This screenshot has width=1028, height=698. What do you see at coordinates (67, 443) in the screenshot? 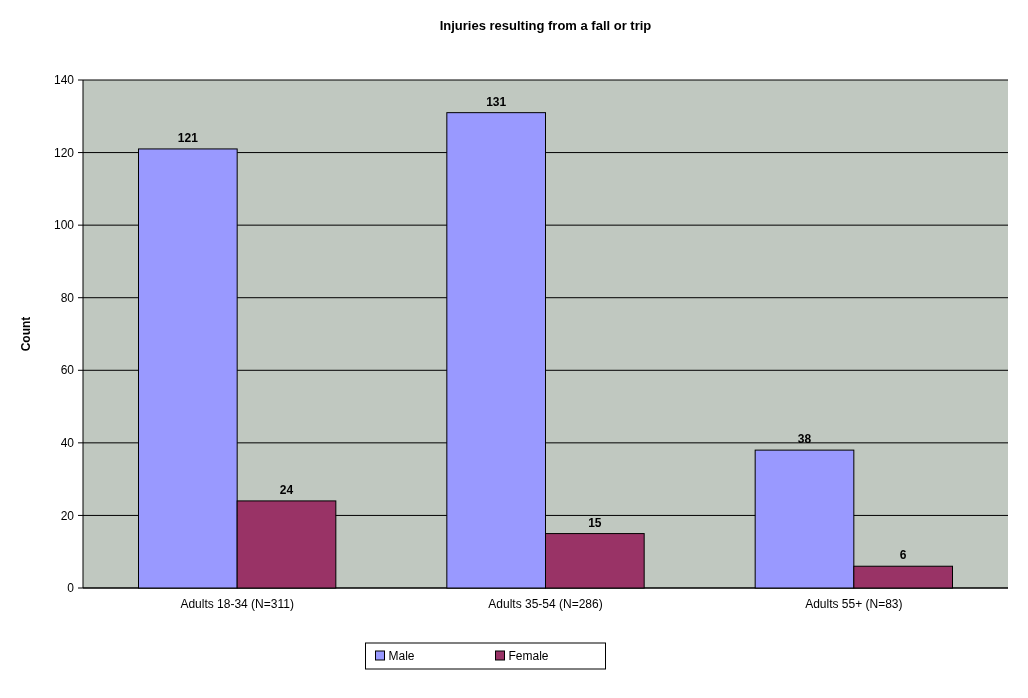
I see `y-tick-label: 40` at bounding box center [67, 443].